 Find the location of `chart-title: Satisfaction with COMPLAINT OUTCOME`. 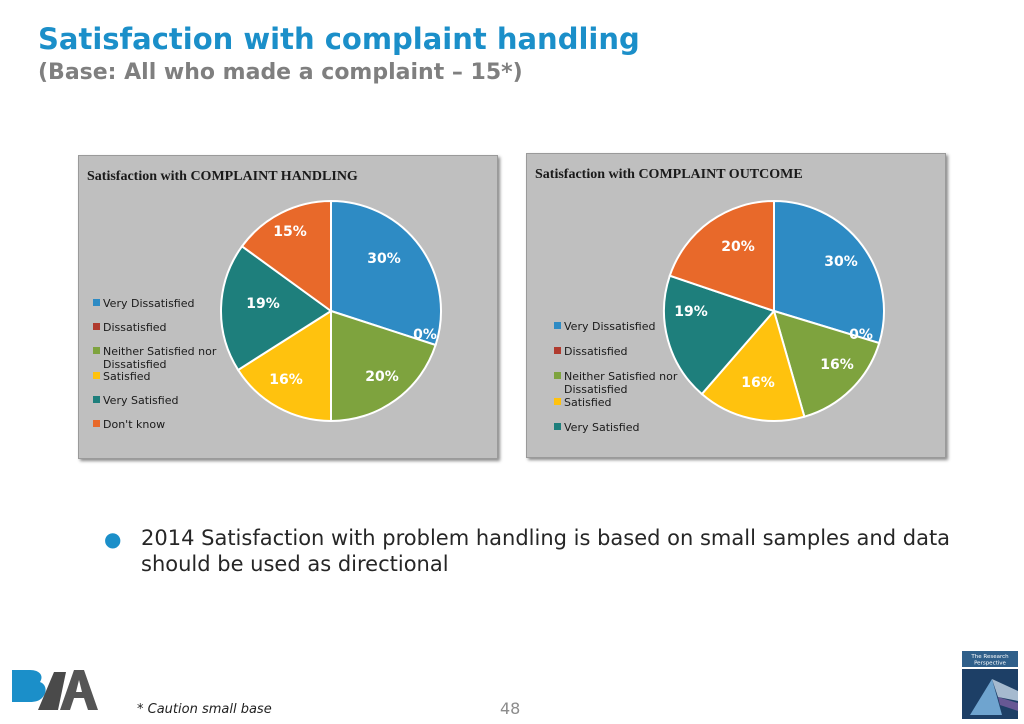

chart-title: Satisfaction with COMPLAINT OUTCOME is located at coordinates (669, 174).